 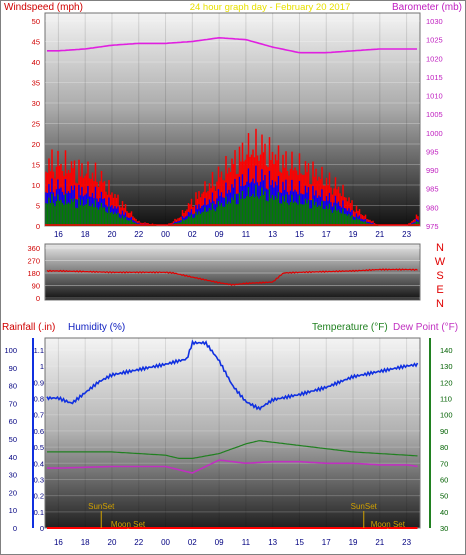 I want to click on hour-tick-label: 00, so click(x=165, y=234).